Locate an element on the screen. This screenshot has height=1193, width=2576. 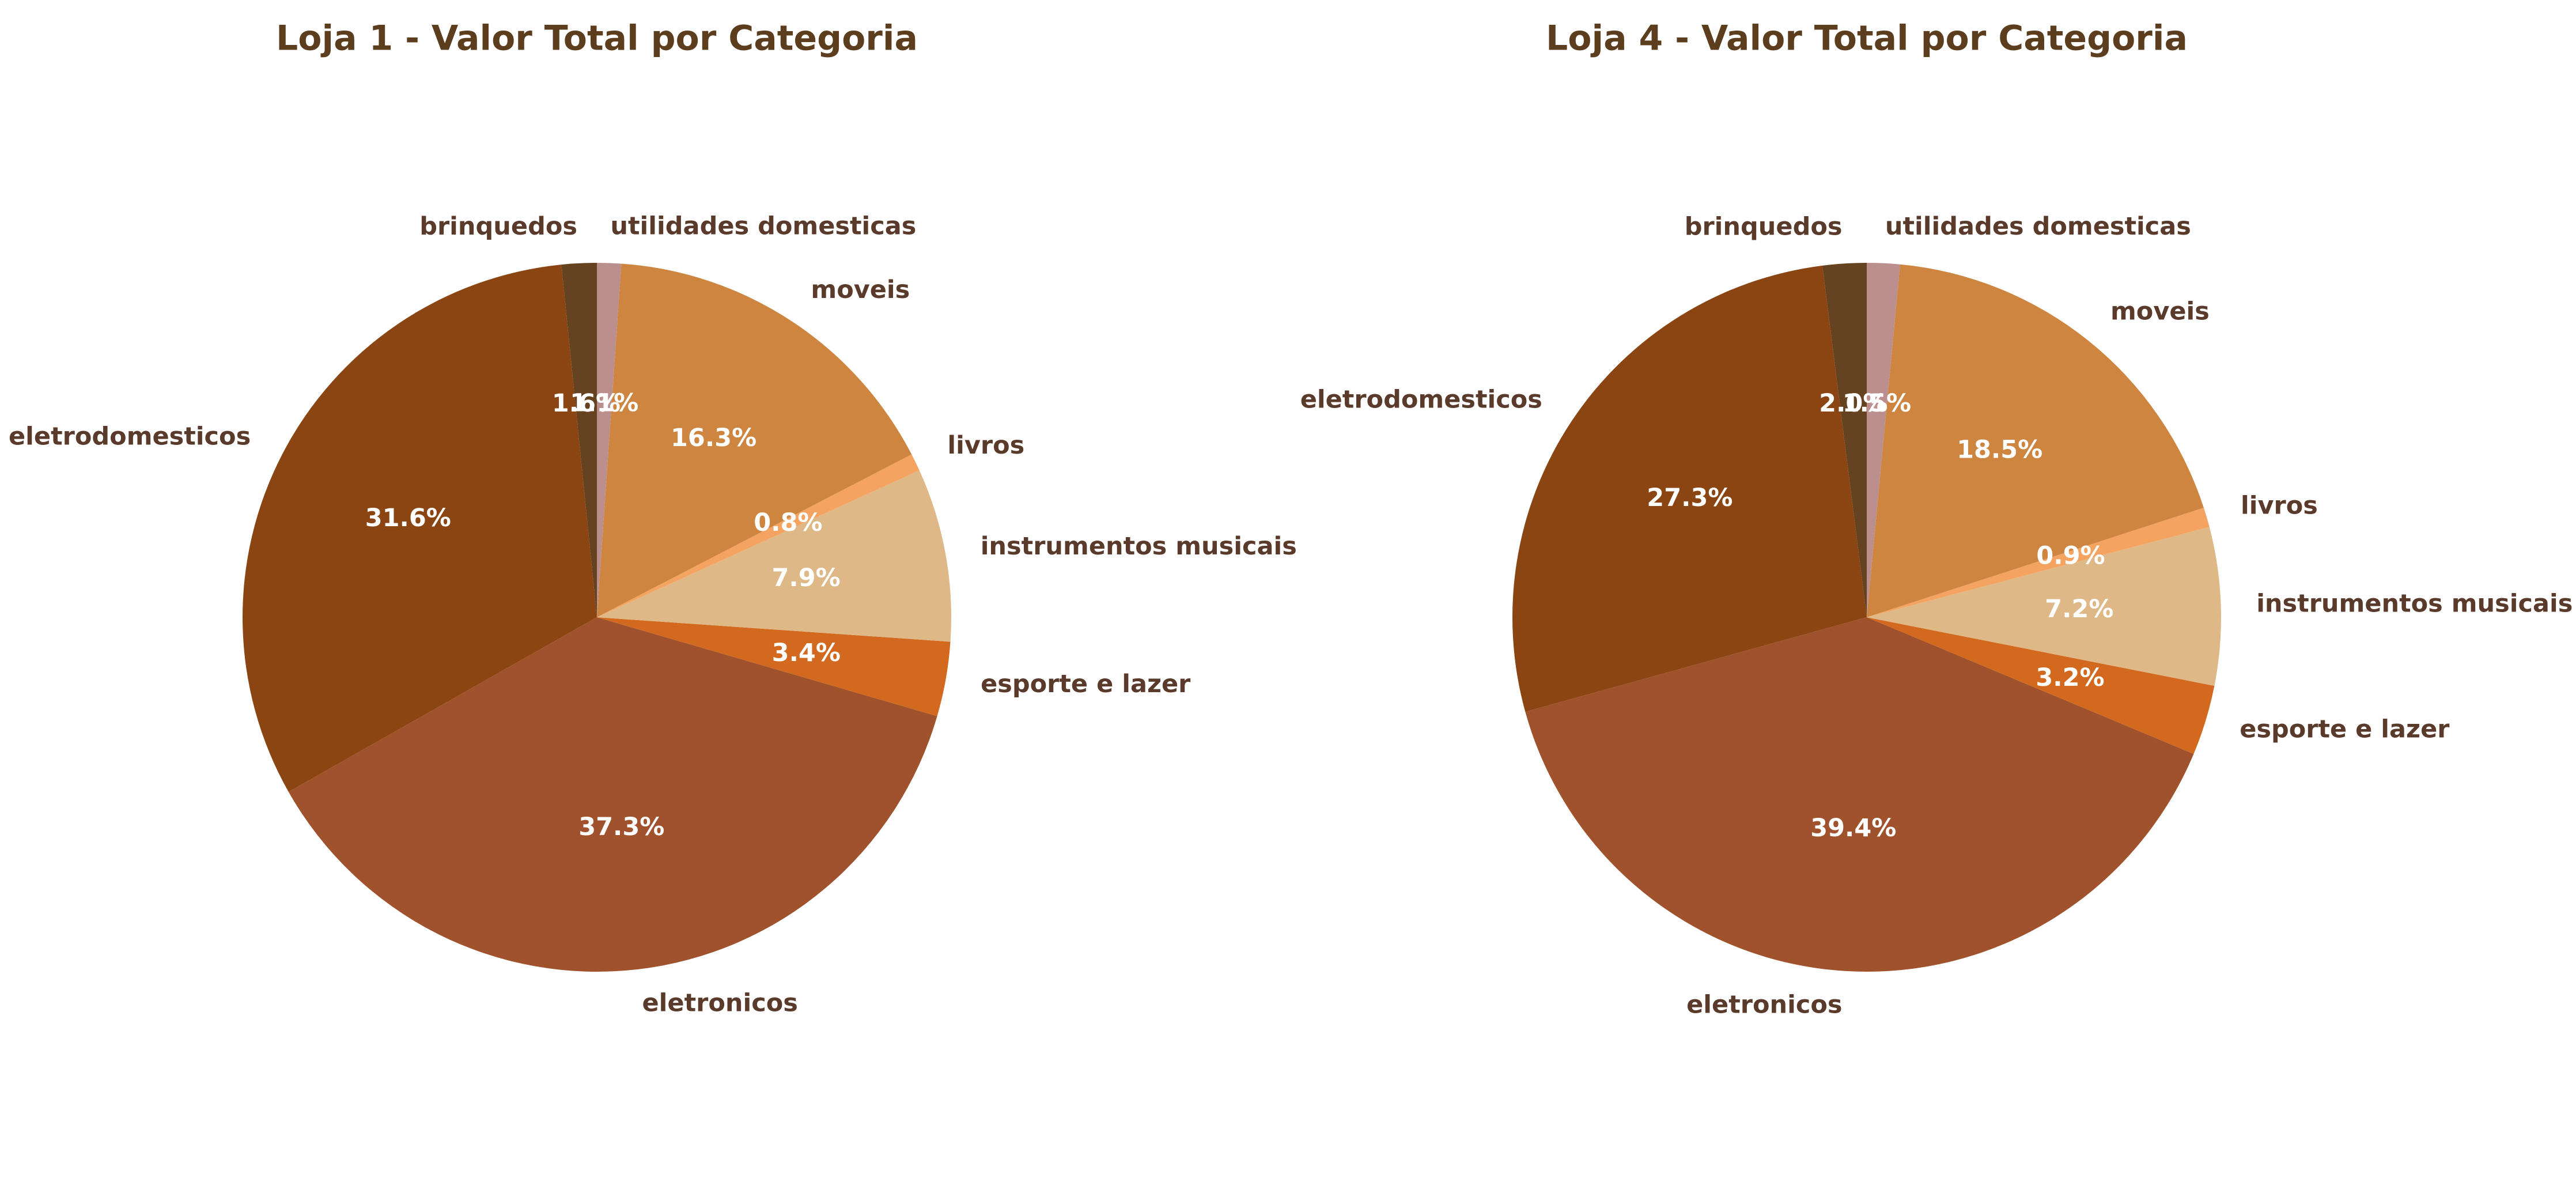
slice-percentage-label: 3.2% is located at coordinates (2070, 678).